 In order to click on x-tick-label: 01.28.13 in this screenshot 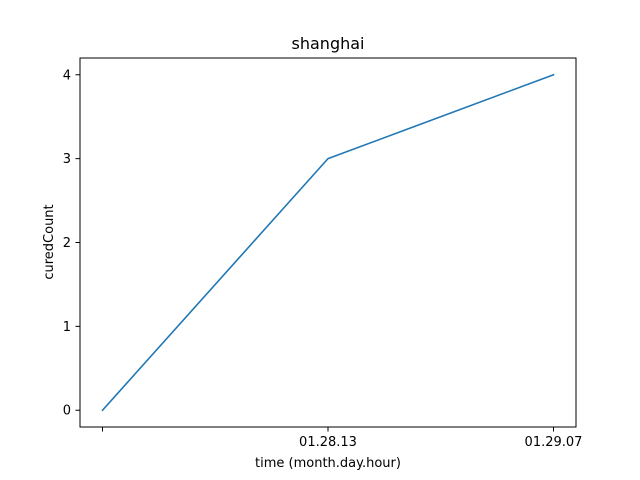, I will do `click(328, 442)`.